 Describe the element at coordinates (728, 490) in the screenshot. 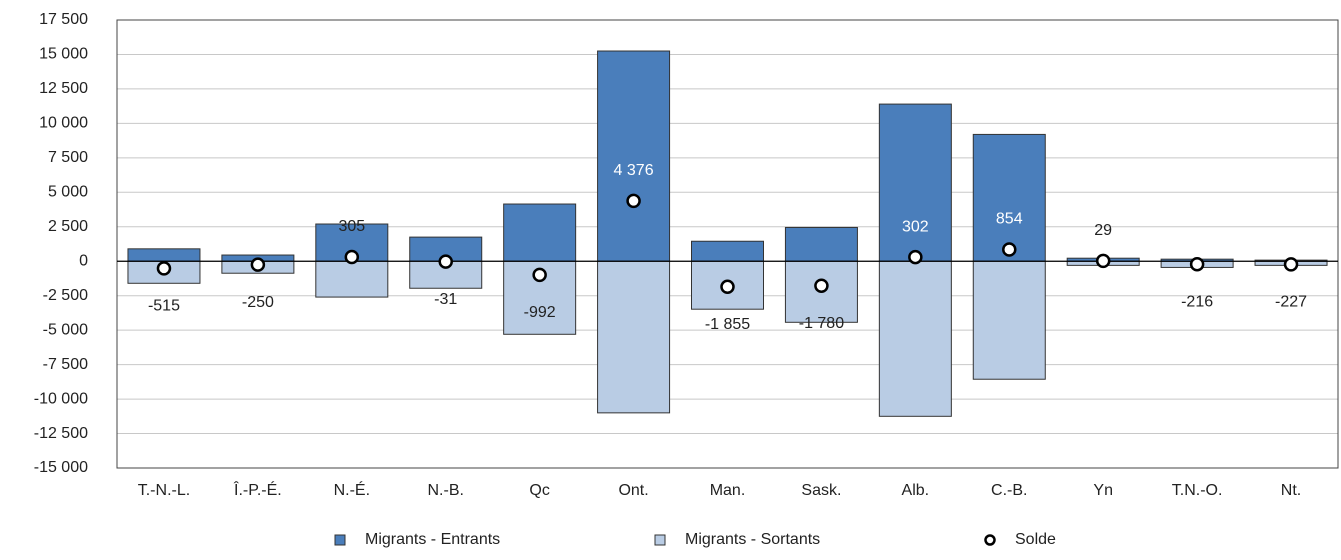

I see `x-tick-label: Man.` at that location.